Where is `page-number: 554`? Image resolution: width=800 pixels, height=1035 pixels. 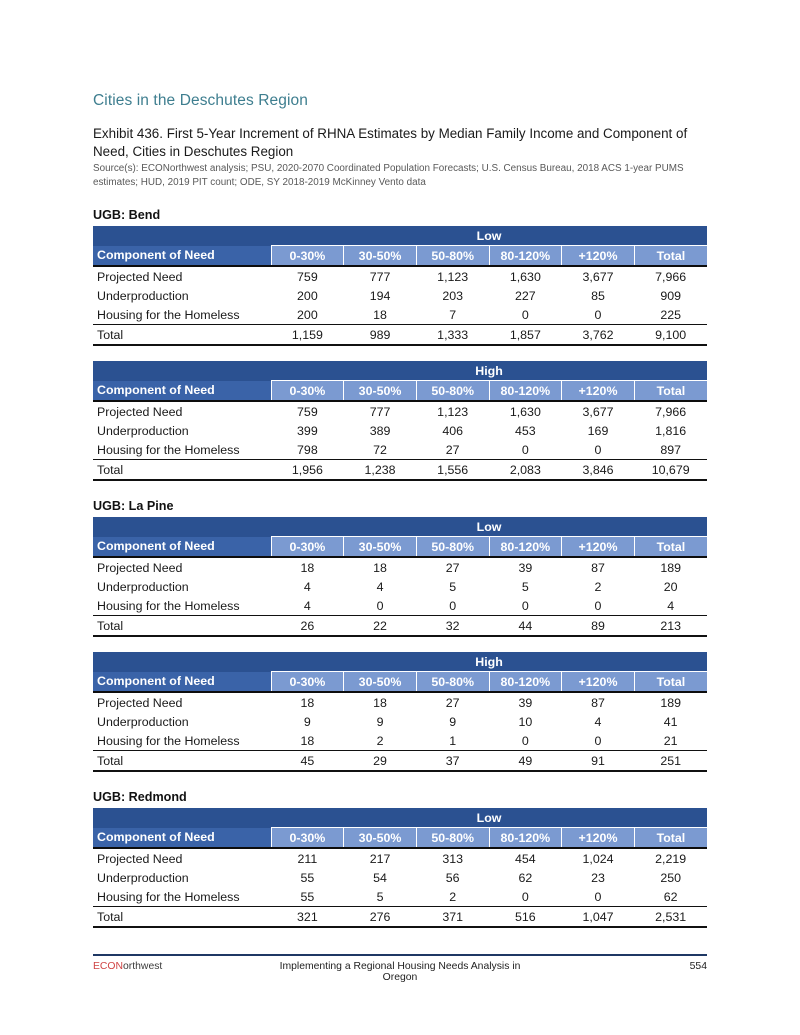 page-number: 554 is located at coordinates (698, 966).